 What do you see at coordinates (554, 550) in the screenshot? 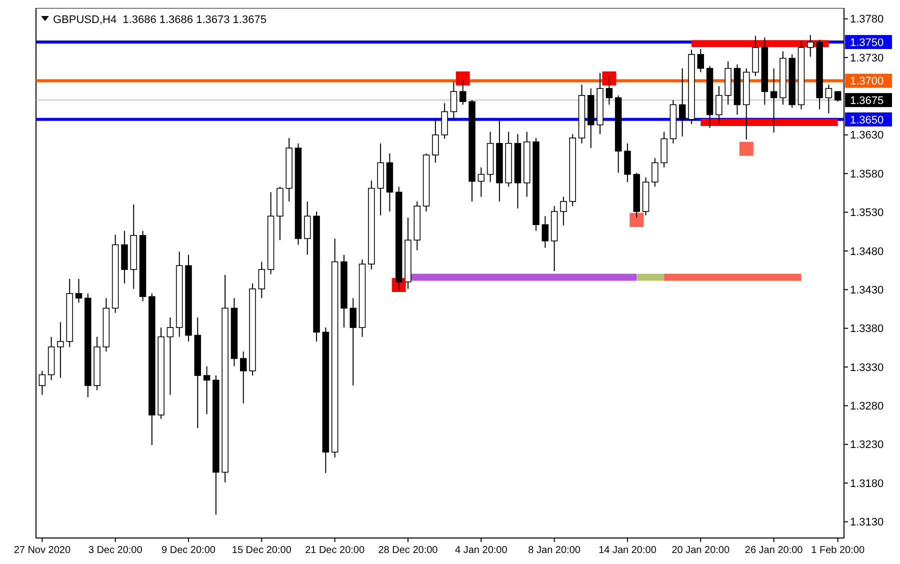
I see `x-tick-label: 8 Jan 20:00` at bounding box center [554, 550].